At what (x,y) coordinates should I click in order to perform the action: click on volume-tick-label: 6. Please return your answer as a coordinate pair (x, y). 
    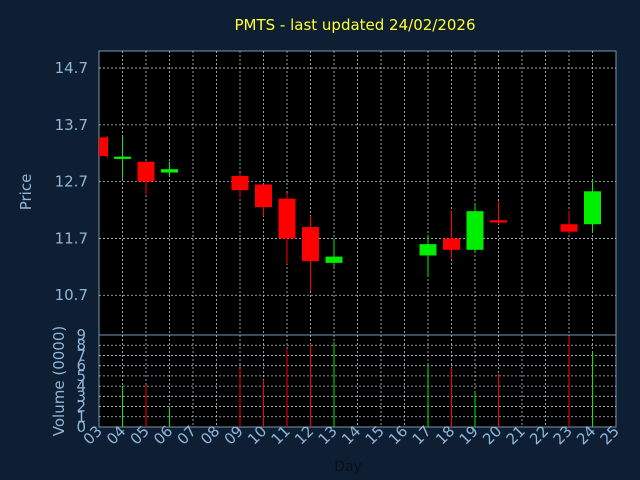
    Looking at the image, I should click on (81, 366).